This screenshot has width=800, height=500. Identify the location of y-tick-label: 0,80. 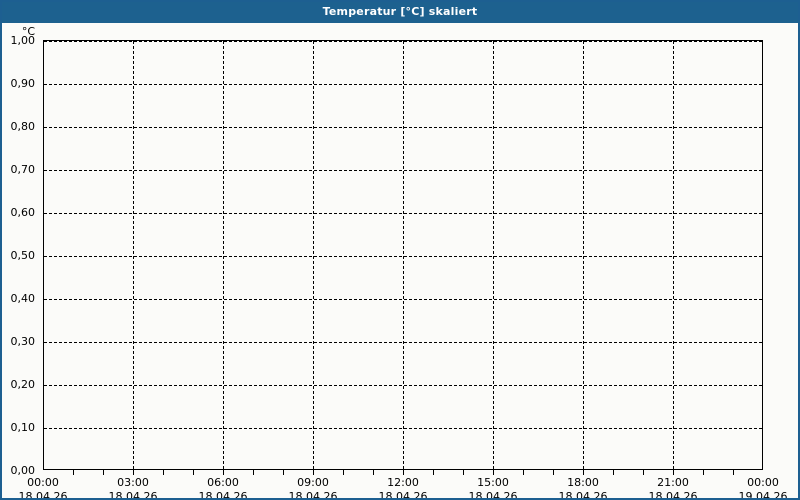
(23, 126).